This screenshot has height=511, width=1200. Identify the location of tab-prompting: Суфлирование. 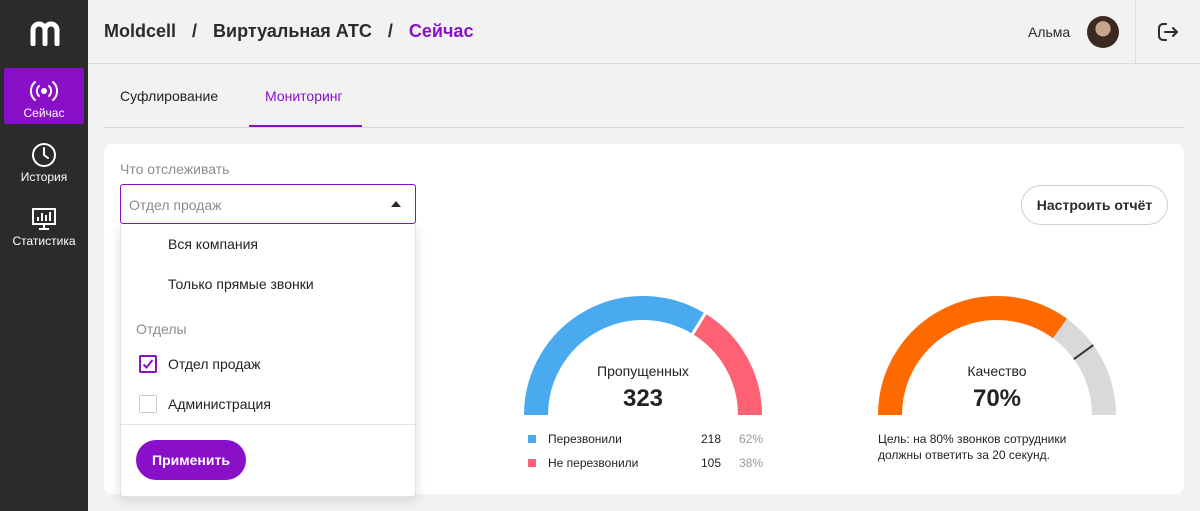
(169, 96).